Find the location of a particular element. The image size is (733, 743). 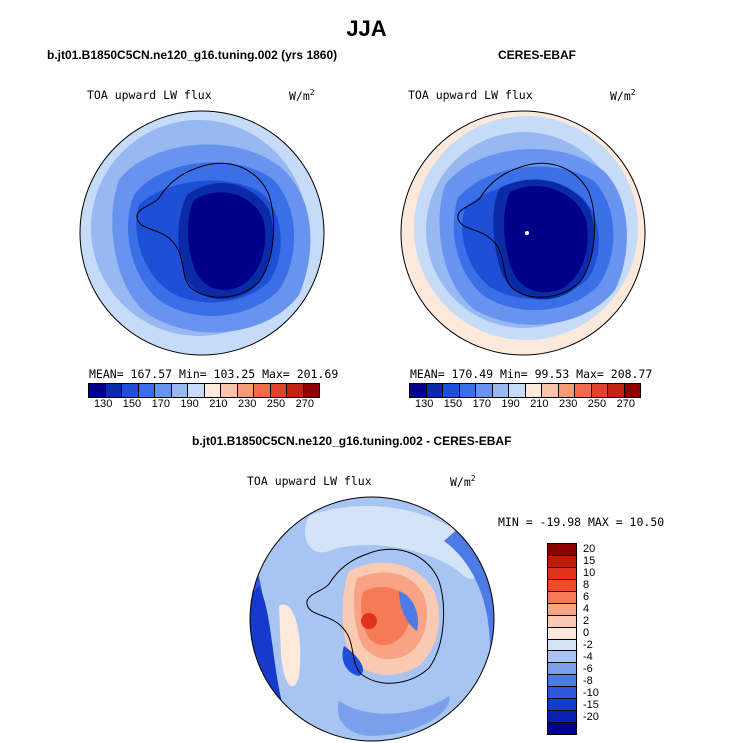

panel1-colorbar: 130 150 170 190 210 230 250 270 is located at coordinates (204, 396).